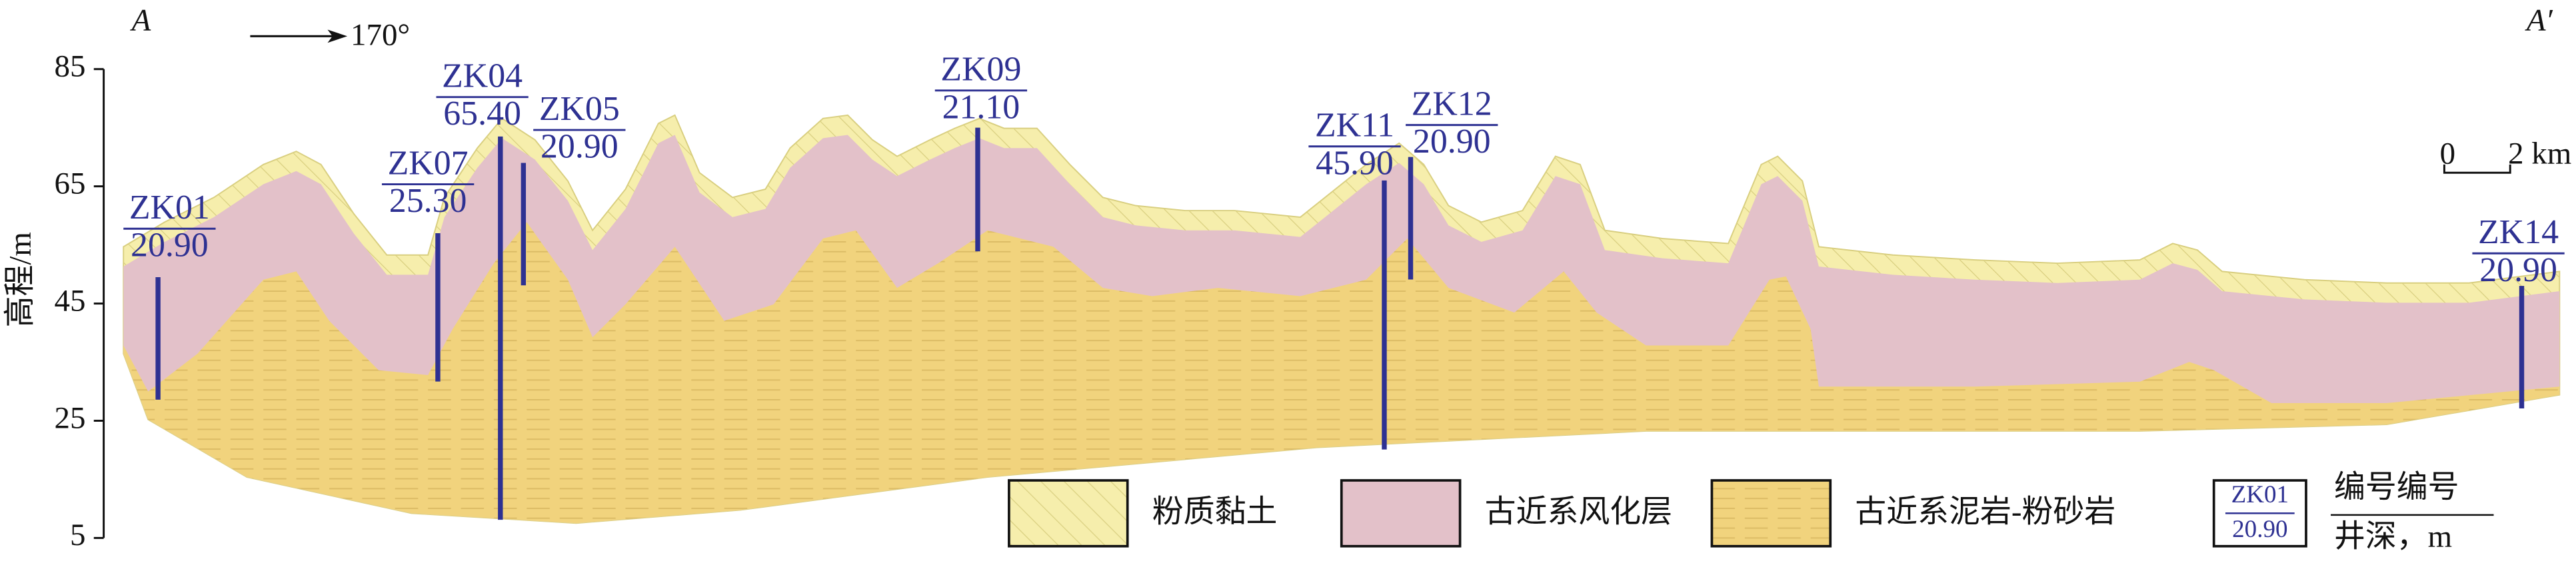 This screenshot has width=2576, height=561. I want to click on borehole-id: ZK14, so click(2519, 232).